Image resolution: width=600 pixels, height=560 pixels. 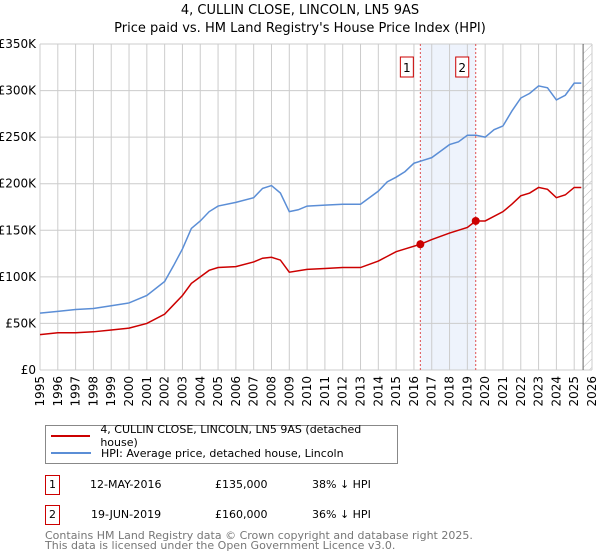 What do you see at coordinates (236, 391) in the screenshot?
I see `x-tick-label: 2006` at bounding box center [236, 391].